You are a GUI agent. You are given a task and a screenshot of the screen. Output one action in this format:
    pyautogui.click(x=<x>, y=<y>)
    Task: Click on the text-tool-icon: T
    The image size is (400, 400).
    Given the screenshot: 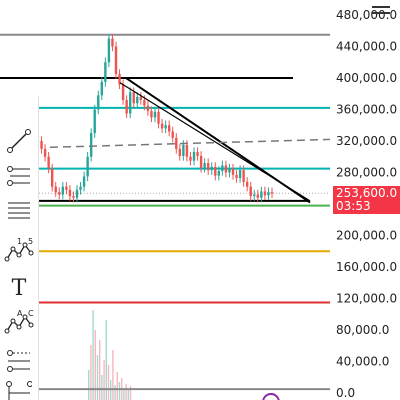 What is the action you would take?
    pyautogui.click(x=19, y=289)
    